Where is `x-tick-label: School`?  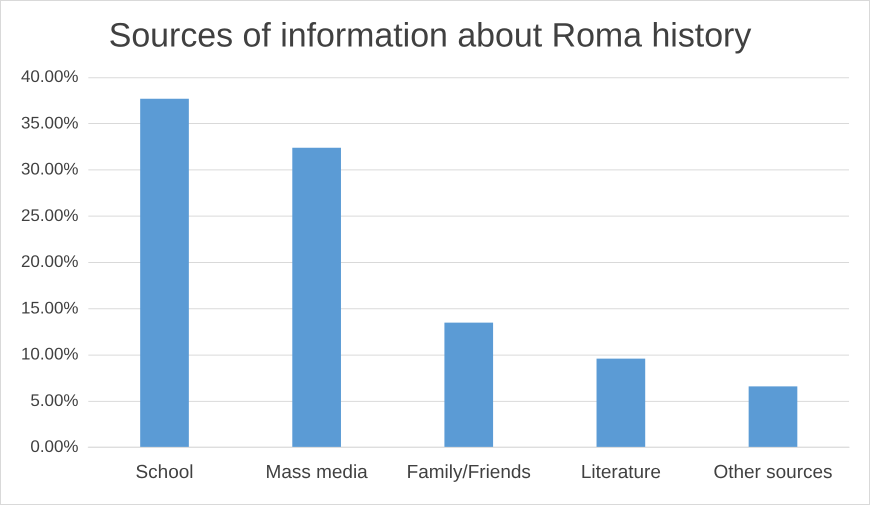 x-tick-label: School is located at coordinates (165, 472).